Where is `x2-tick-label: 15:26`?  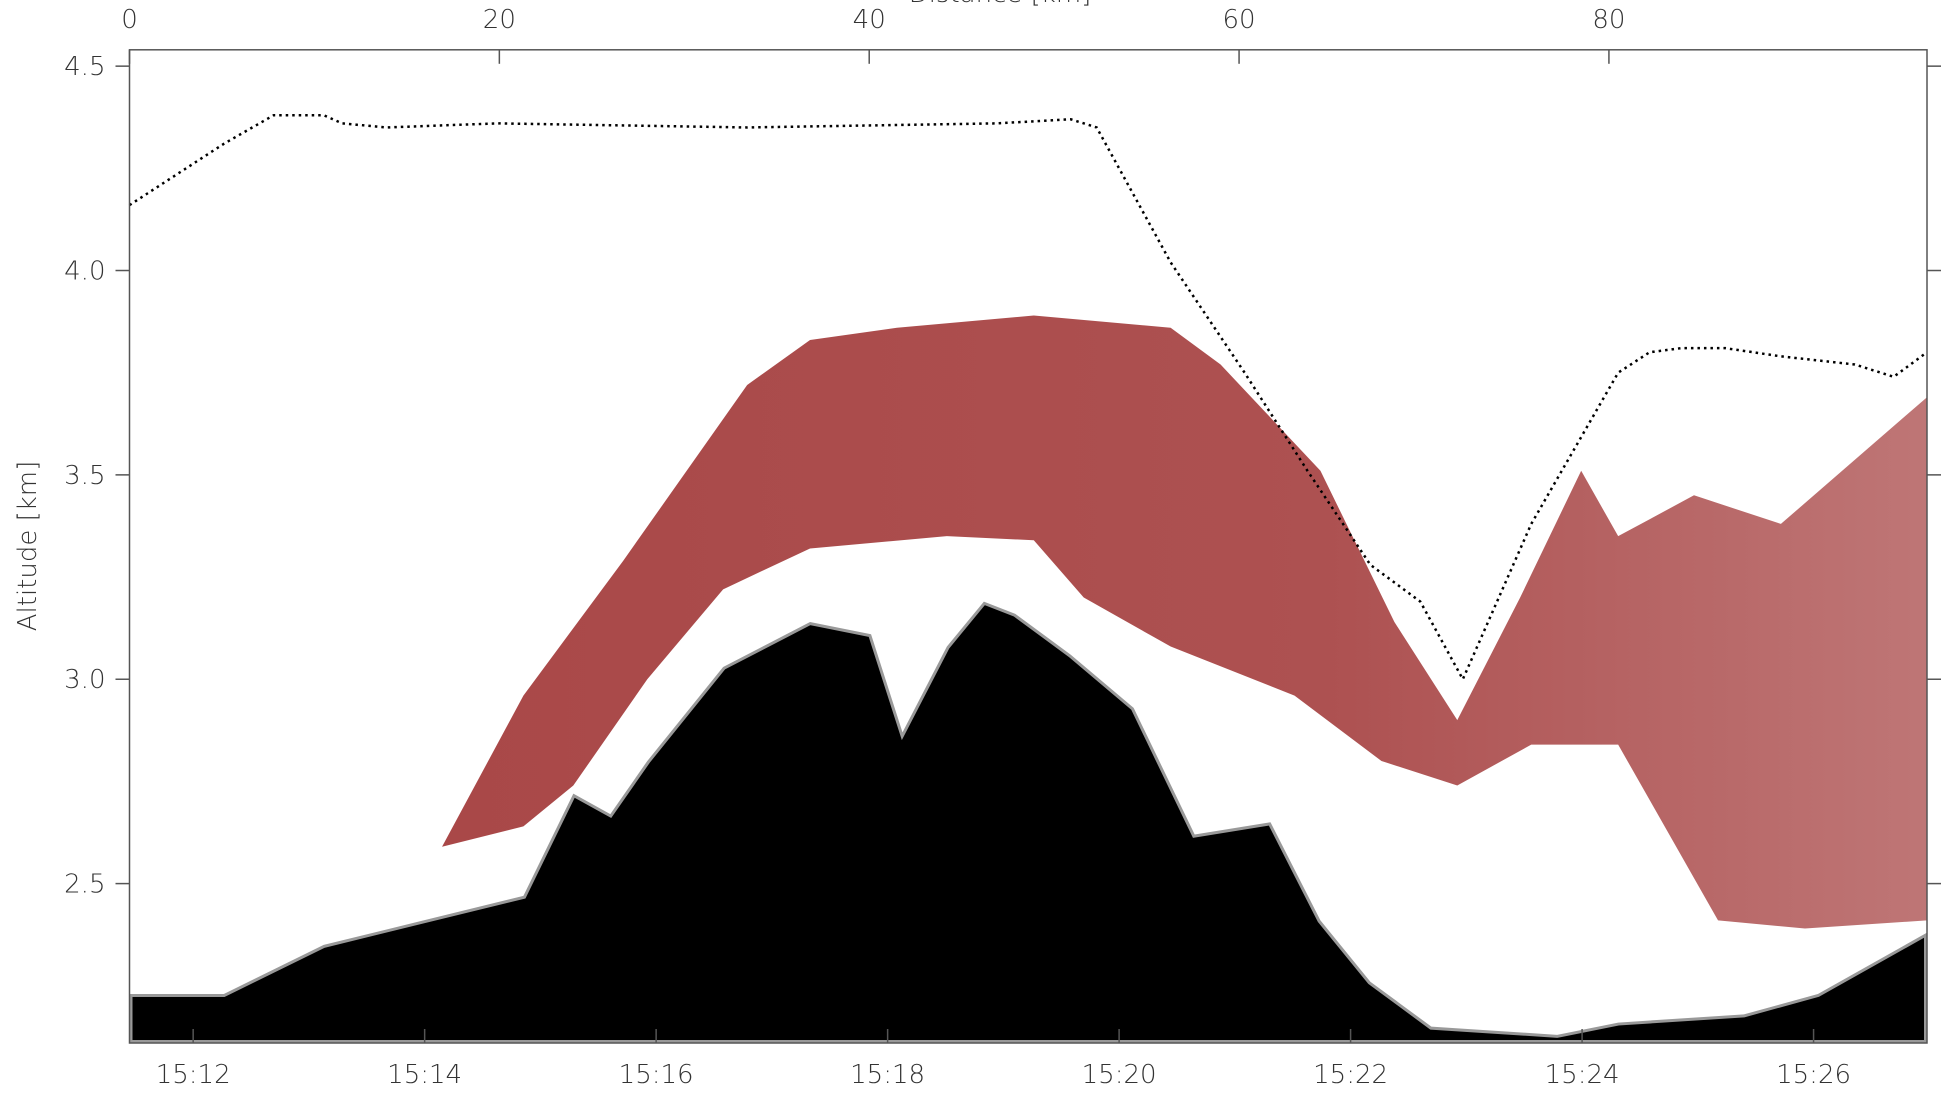
x2-tick-label: 15:26 is located at coordinates (1813, 1075).